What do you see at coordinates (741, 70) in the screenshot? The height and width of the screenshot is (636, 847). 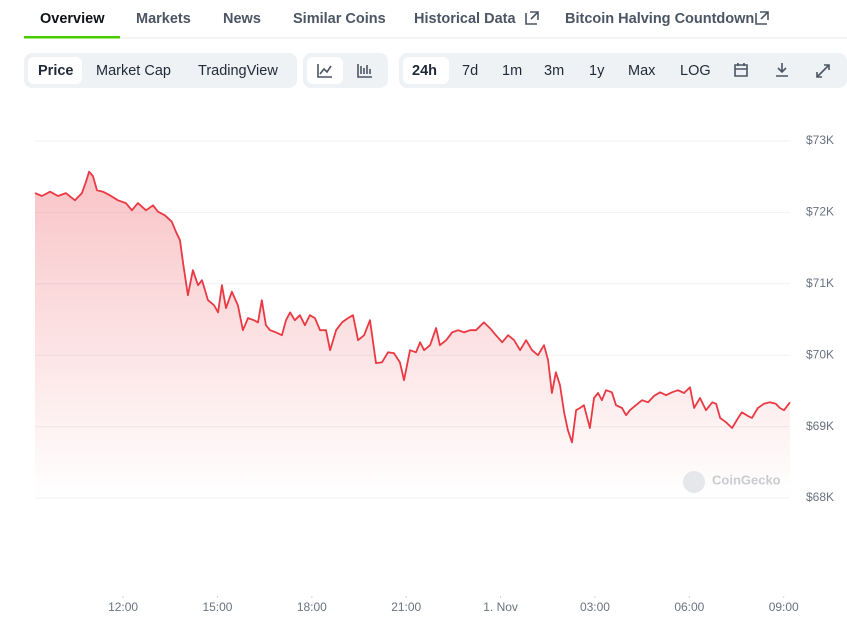 I see `calendar-button` at bounding box center [741, 70].